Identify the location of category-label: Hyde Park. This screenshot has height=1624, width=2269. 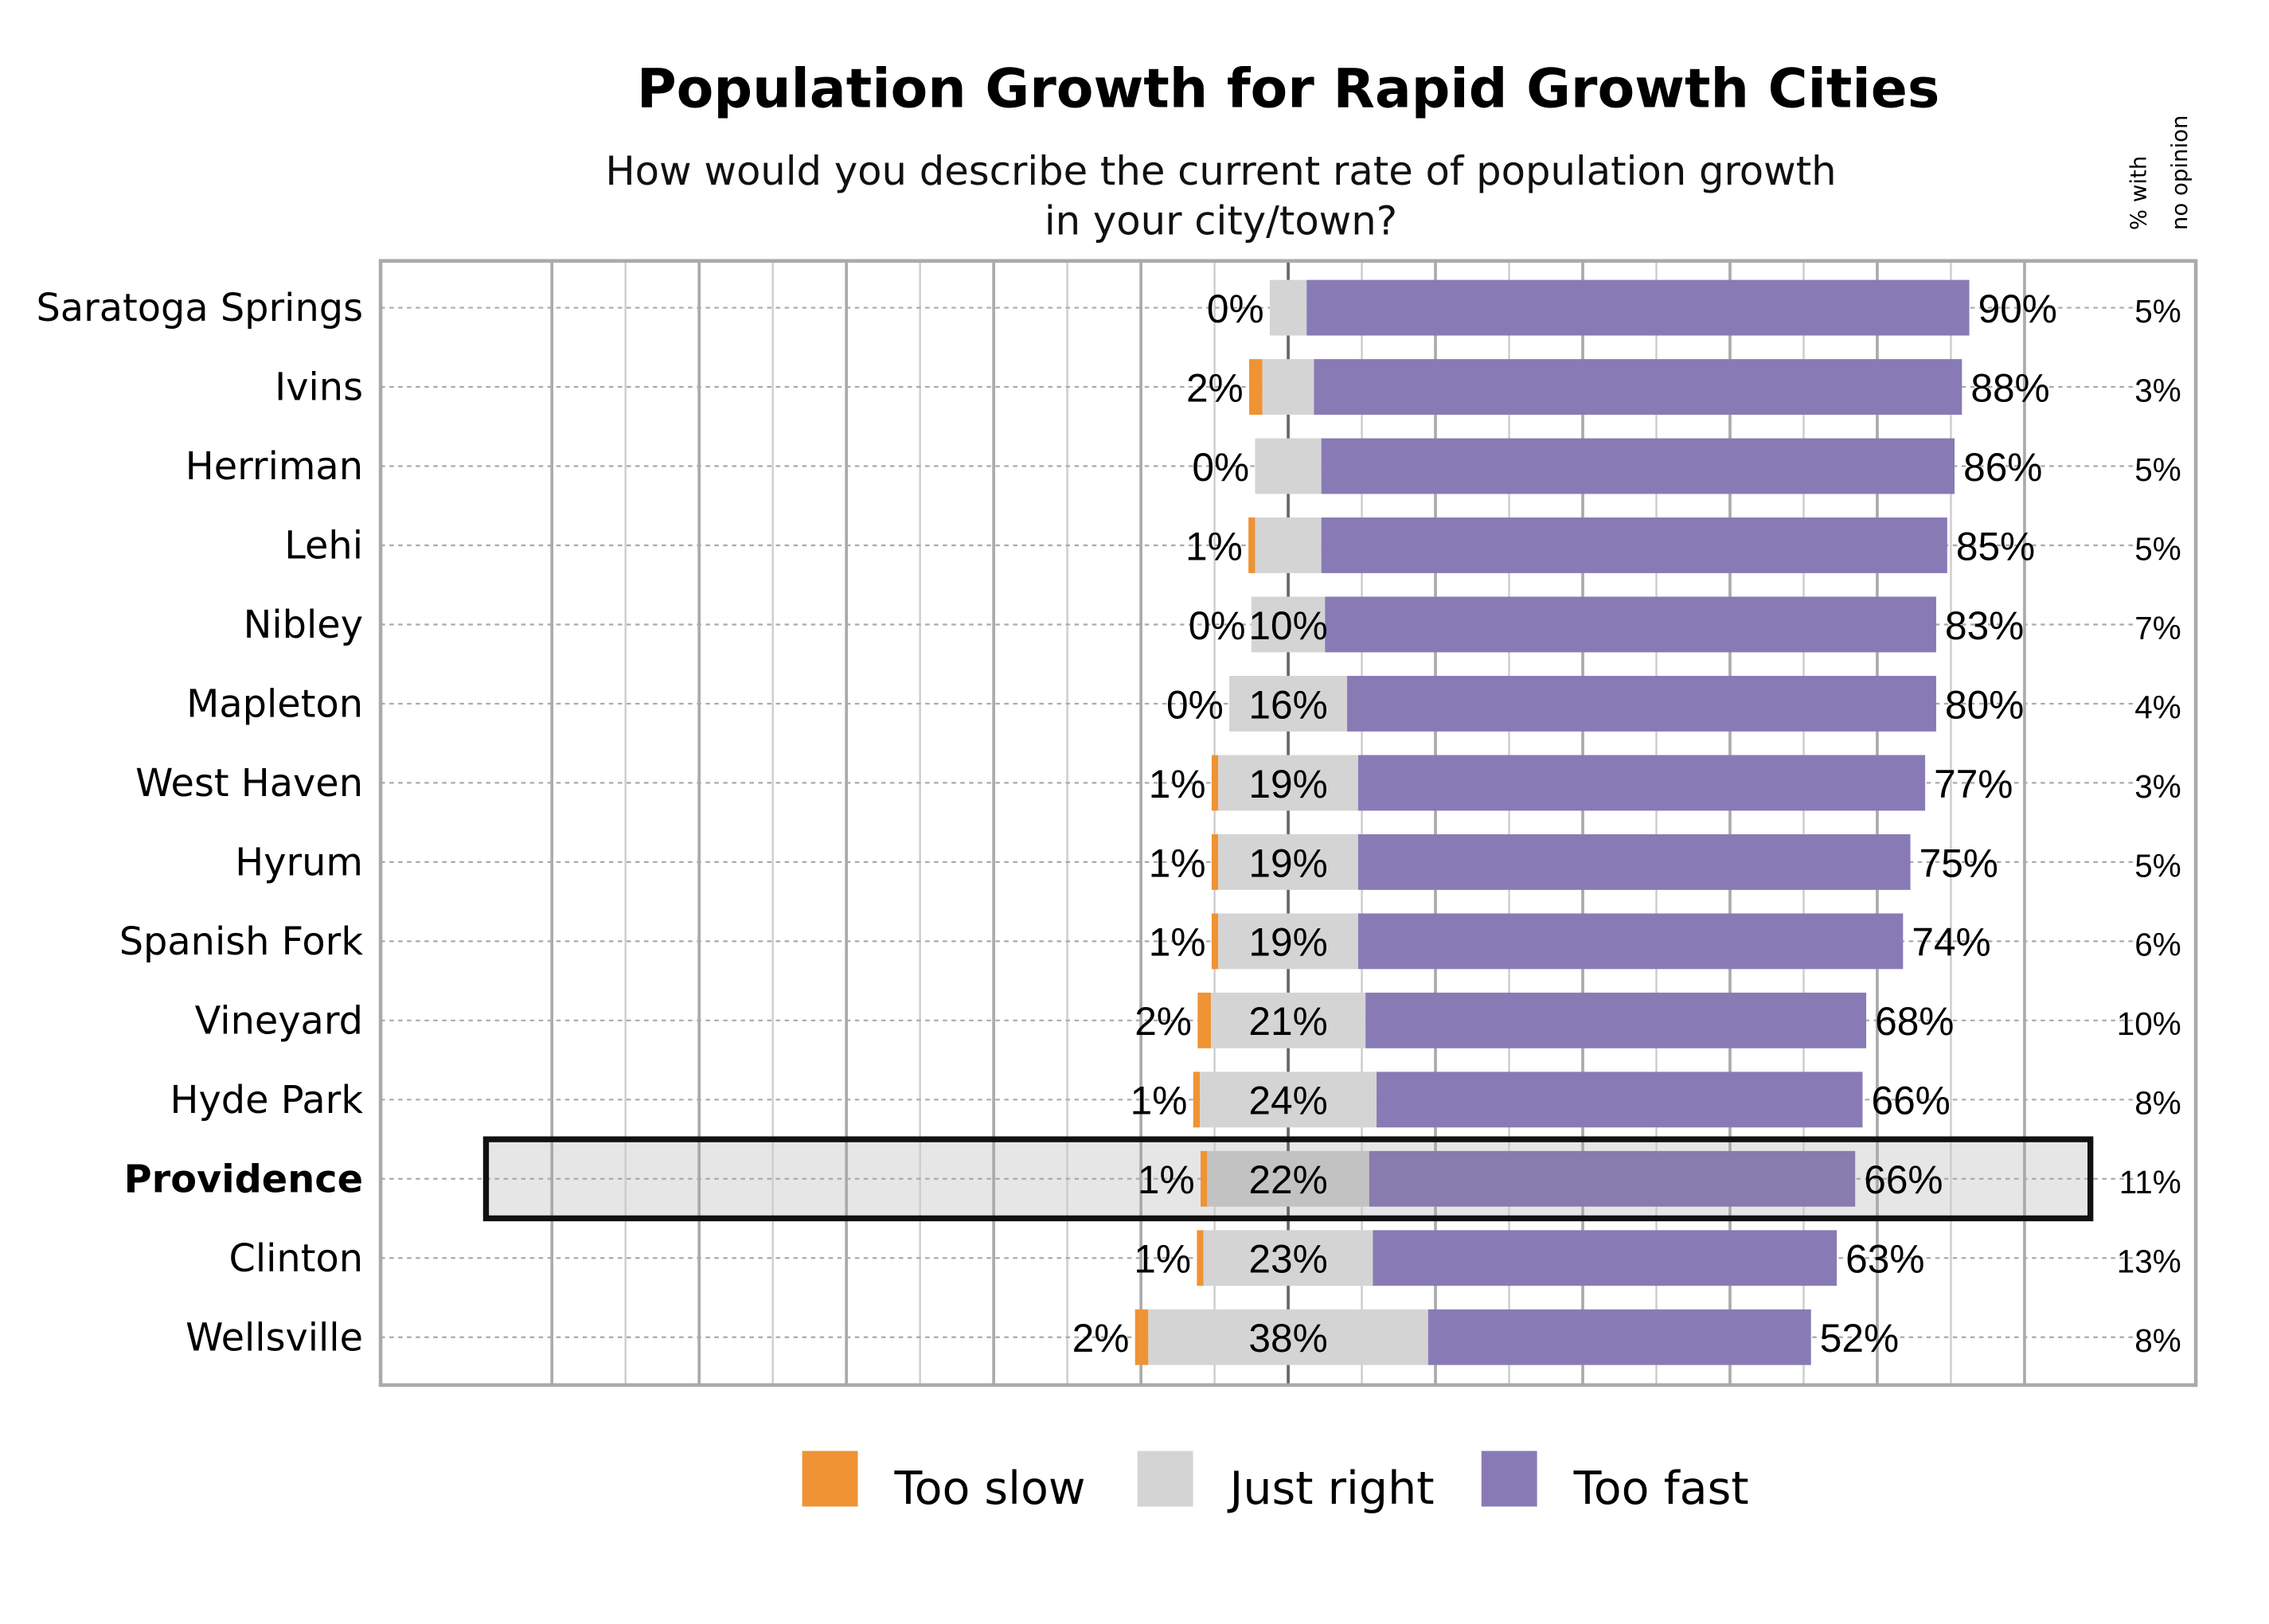
(267, 1100).